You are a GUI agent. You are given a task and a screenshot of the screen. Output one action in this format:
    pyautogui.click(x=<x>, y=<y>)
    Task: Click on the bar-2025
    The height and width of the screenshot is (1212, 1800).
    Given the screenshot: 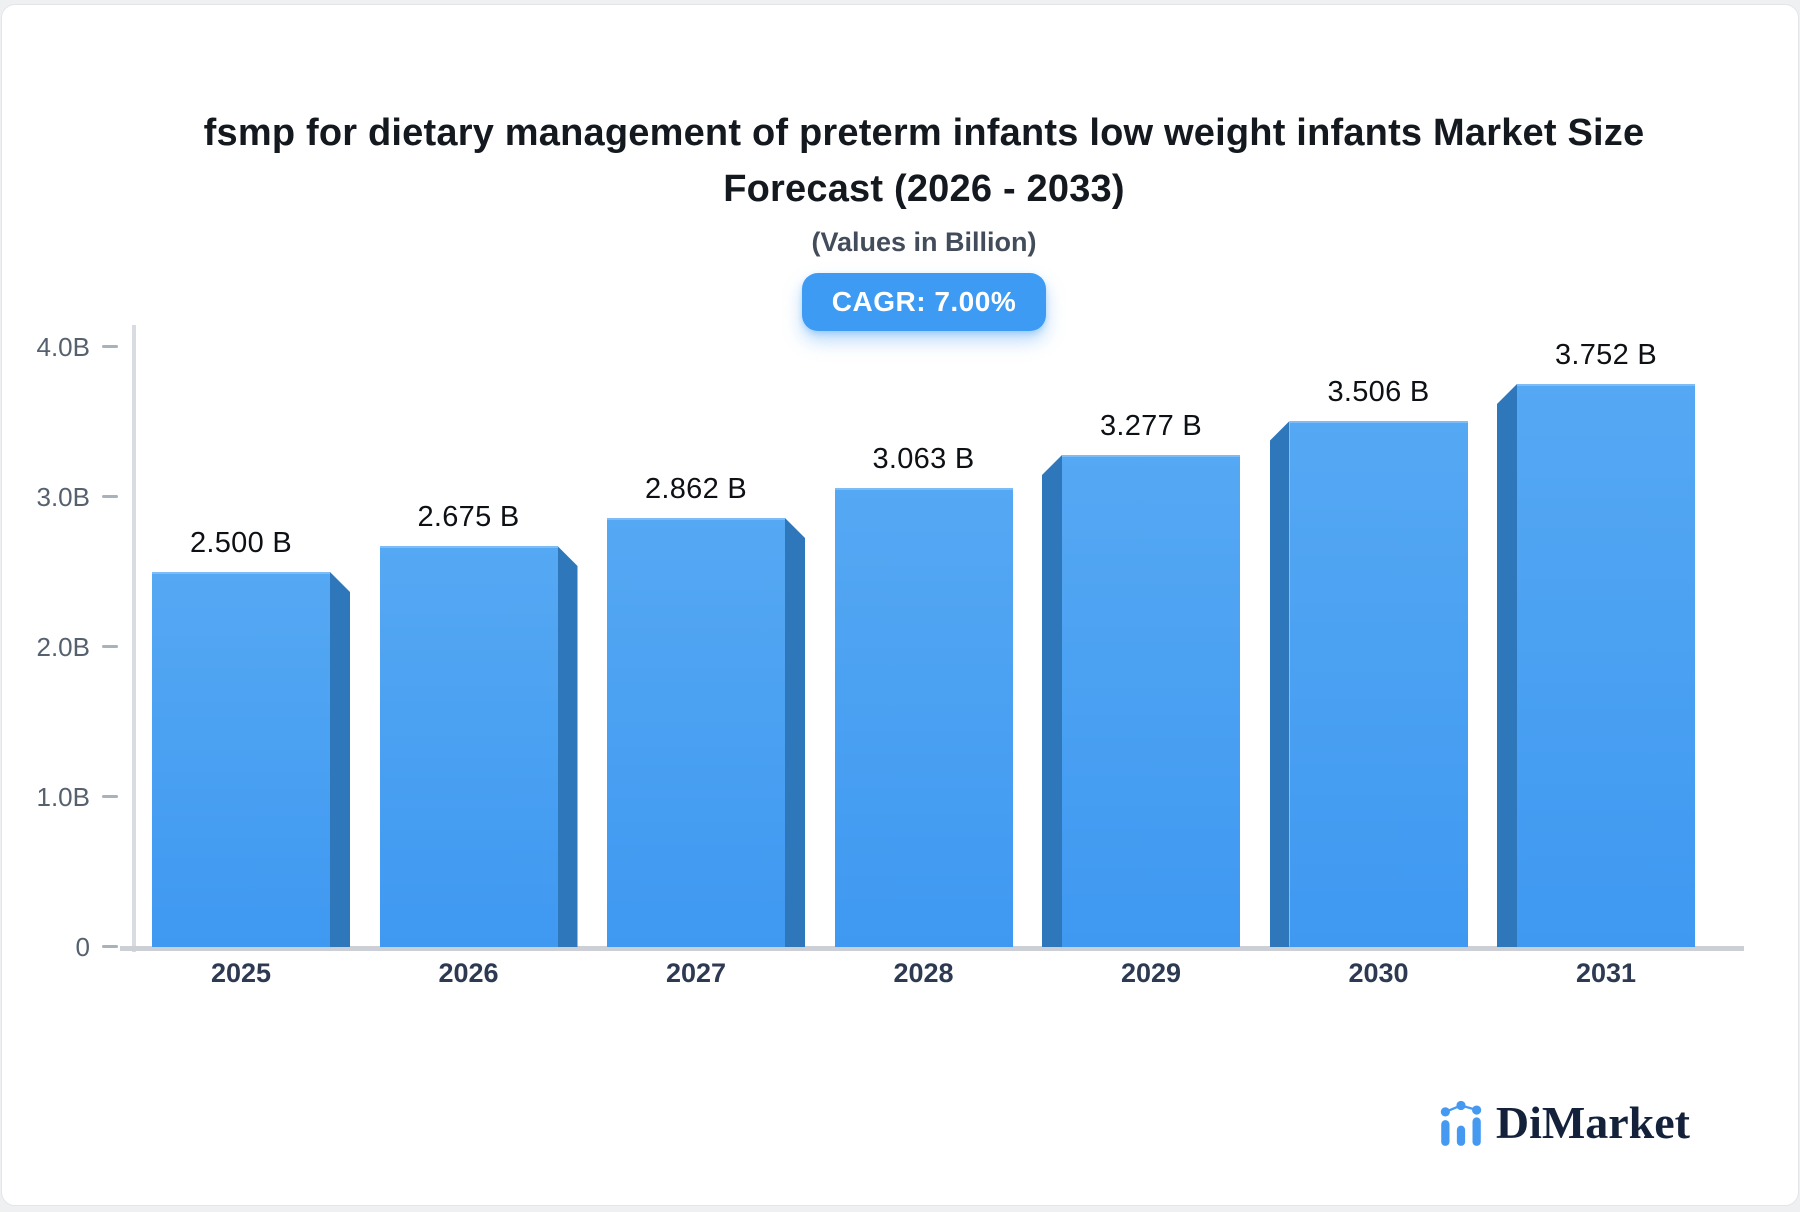 What is the action you would take?
    pyautogui.click(x=241, y=759)
    